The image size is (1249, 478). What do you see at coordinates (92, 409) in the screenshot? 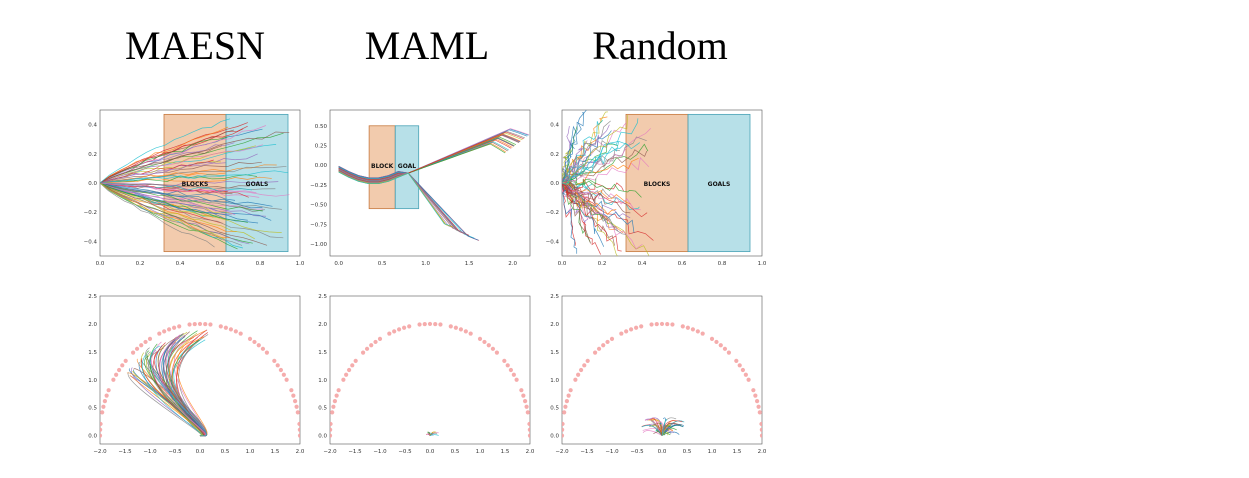
I see `y-tick-label: 0.5` at bounding box center [92, 409].